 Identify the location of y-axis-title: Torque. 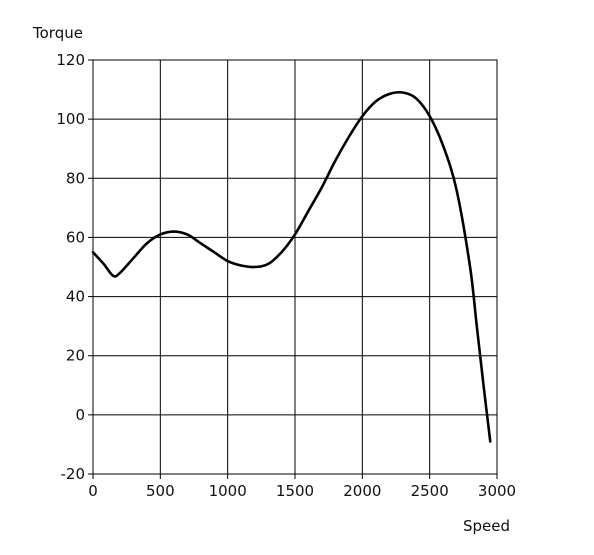
(57, 33).